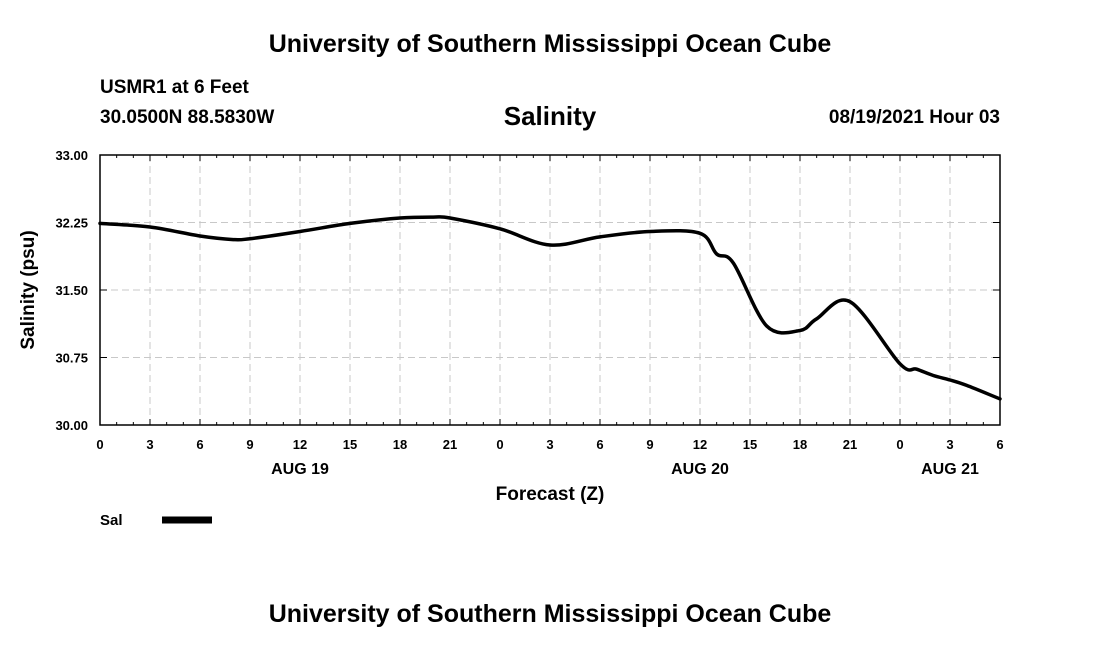 The image size is (1100, 650). I want to click on timestamp-label: 08/19/2021 Hour 03, so click(914, 117).